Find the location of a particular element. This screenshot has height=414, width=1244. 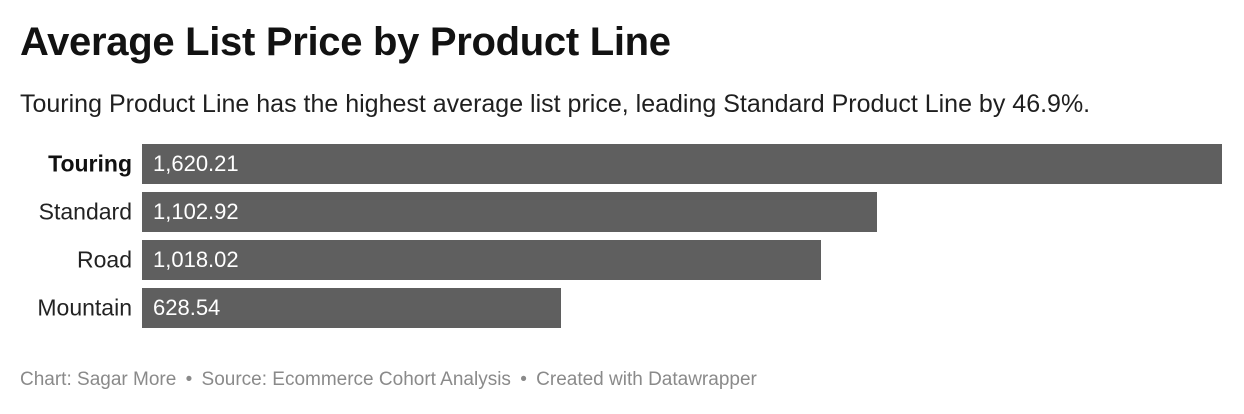

chart-source: Source: Ecommerce Cohort Analysis is located at coordinates (356, 379).